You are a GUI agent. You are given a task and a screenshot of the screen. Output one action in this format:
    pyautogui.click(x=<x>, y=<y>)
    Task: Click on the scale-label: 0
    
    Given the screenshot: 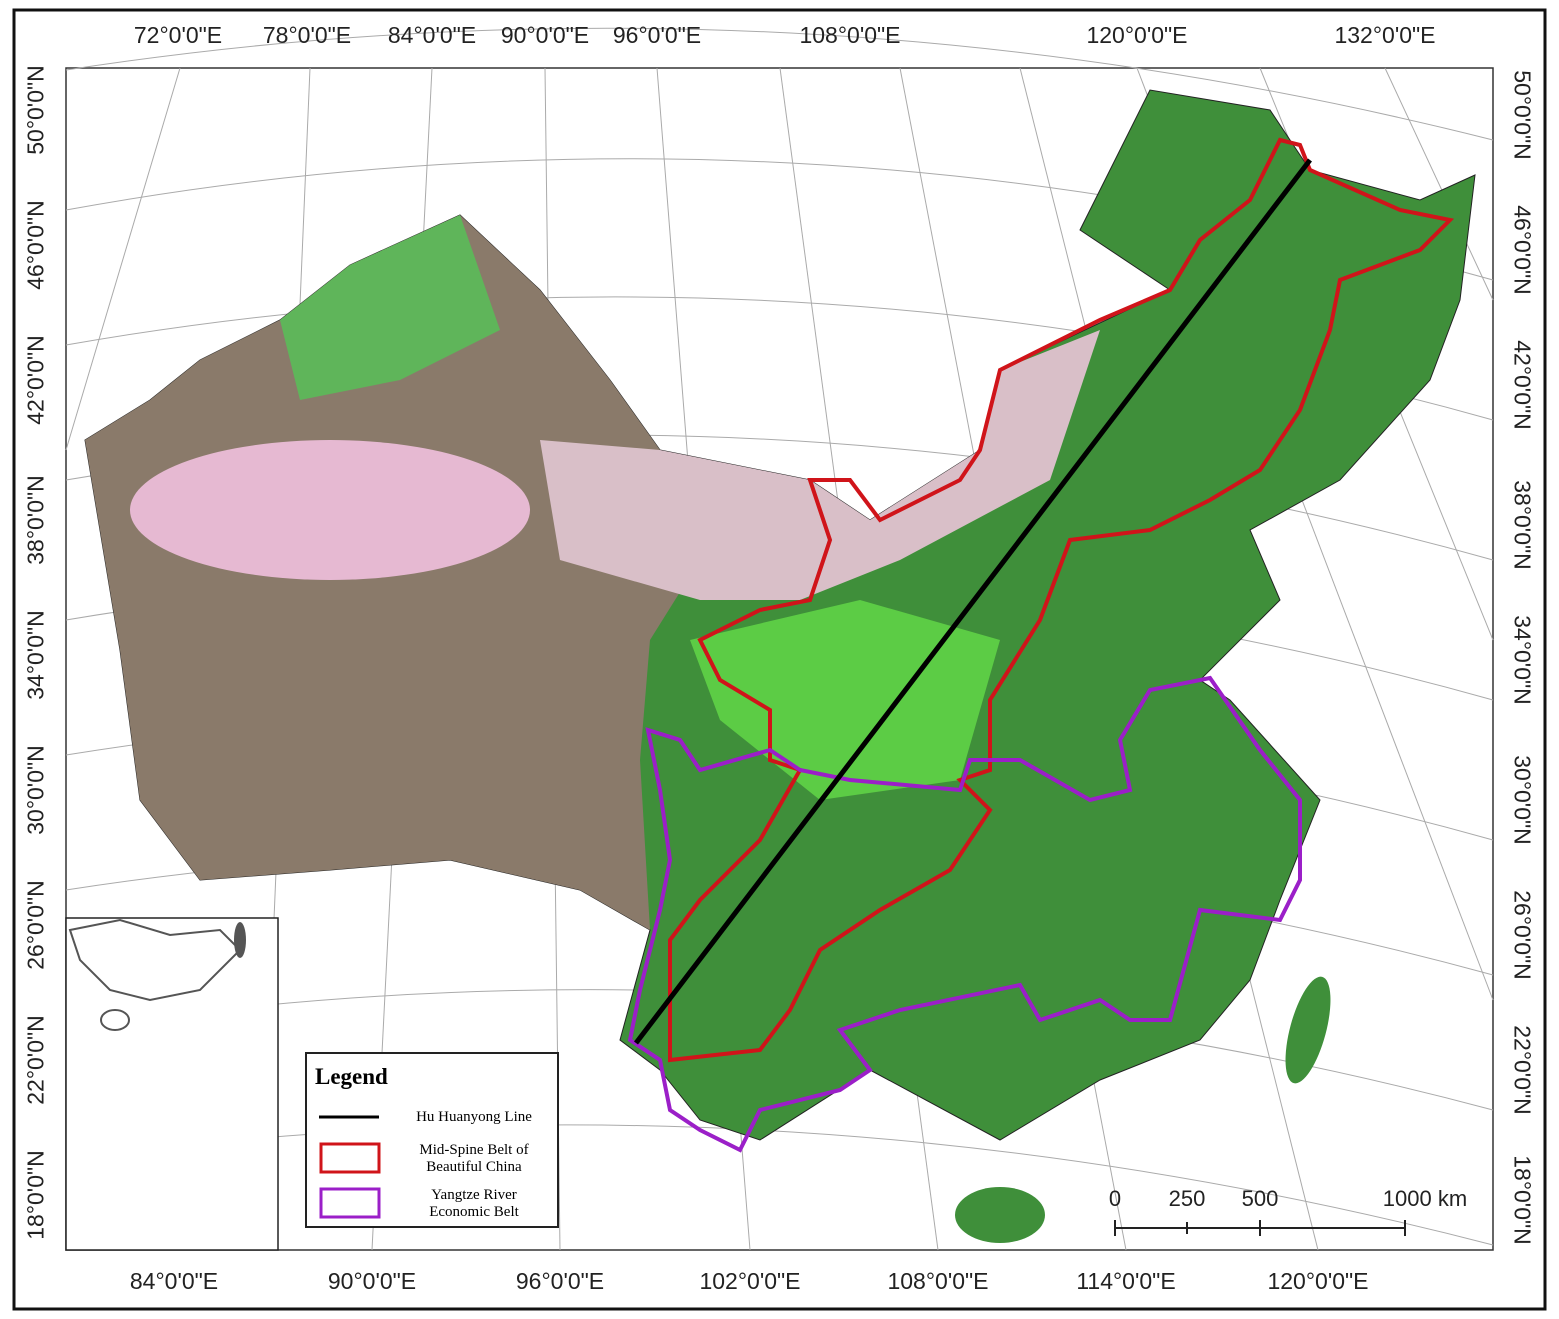 What is the action you would take?
    pyautogui.click(x=1115, y=1198)
    